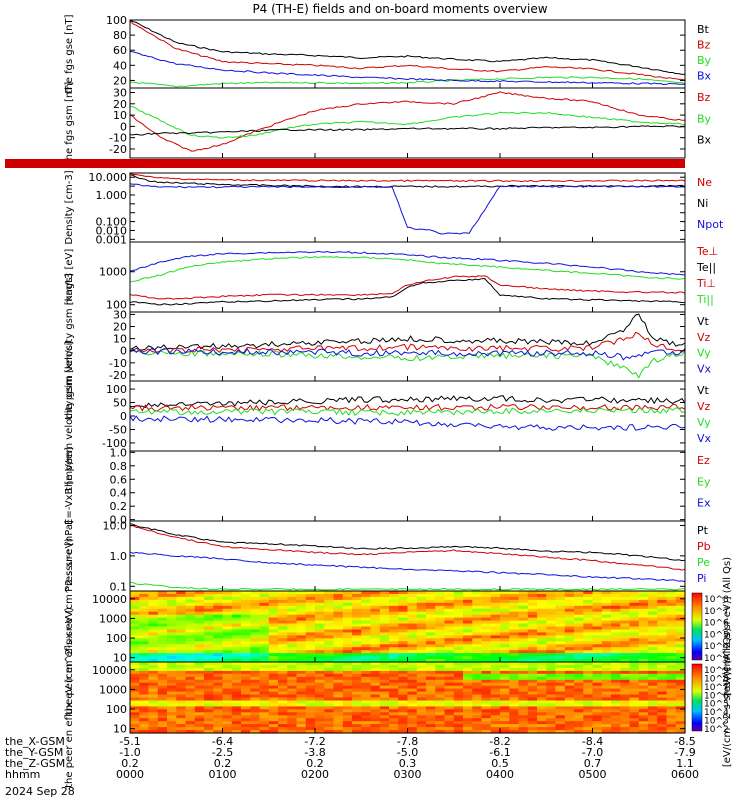  Describe the element at coordinates (716, 730) in the screenshot. I see `colorbar-tick-label: 10^2` at that location.